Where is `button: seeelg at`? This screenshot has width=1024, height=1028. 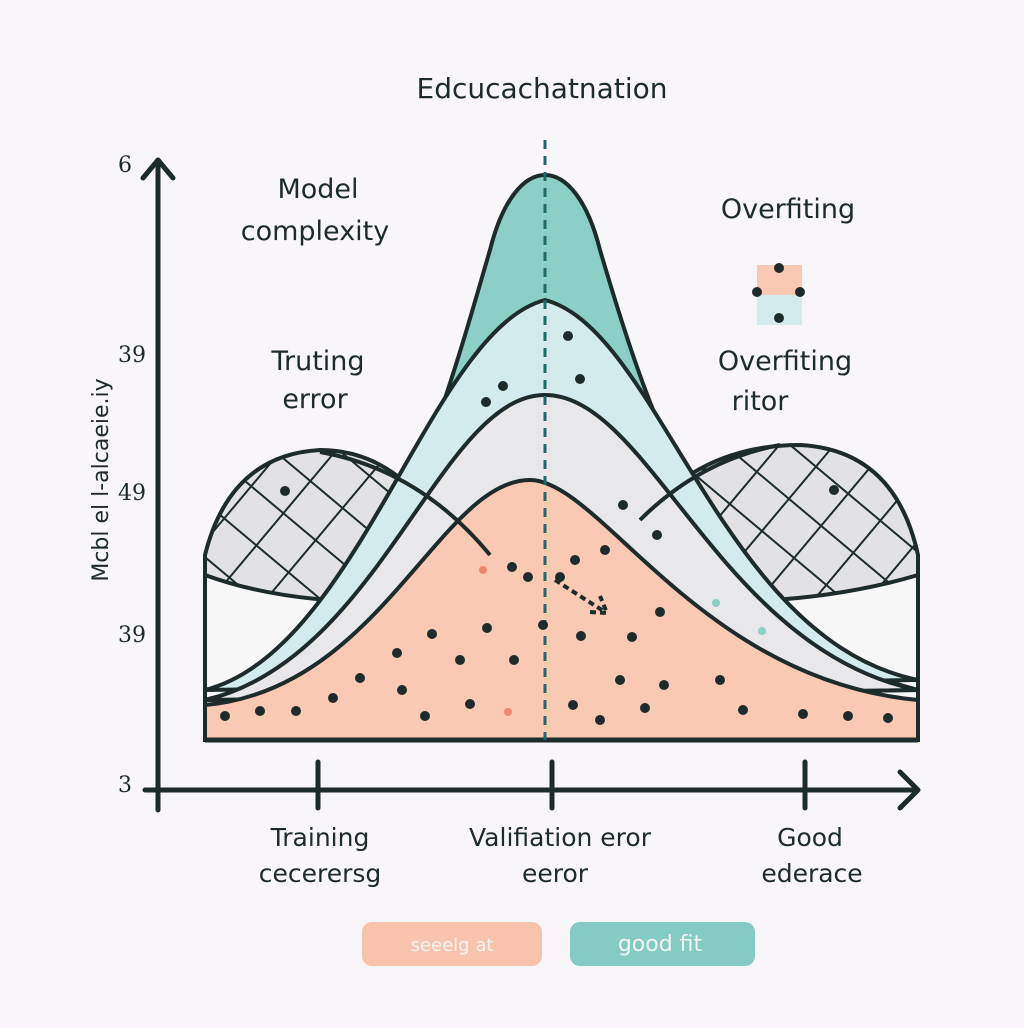 button: seeelg at is located at coordinates (452, 944).